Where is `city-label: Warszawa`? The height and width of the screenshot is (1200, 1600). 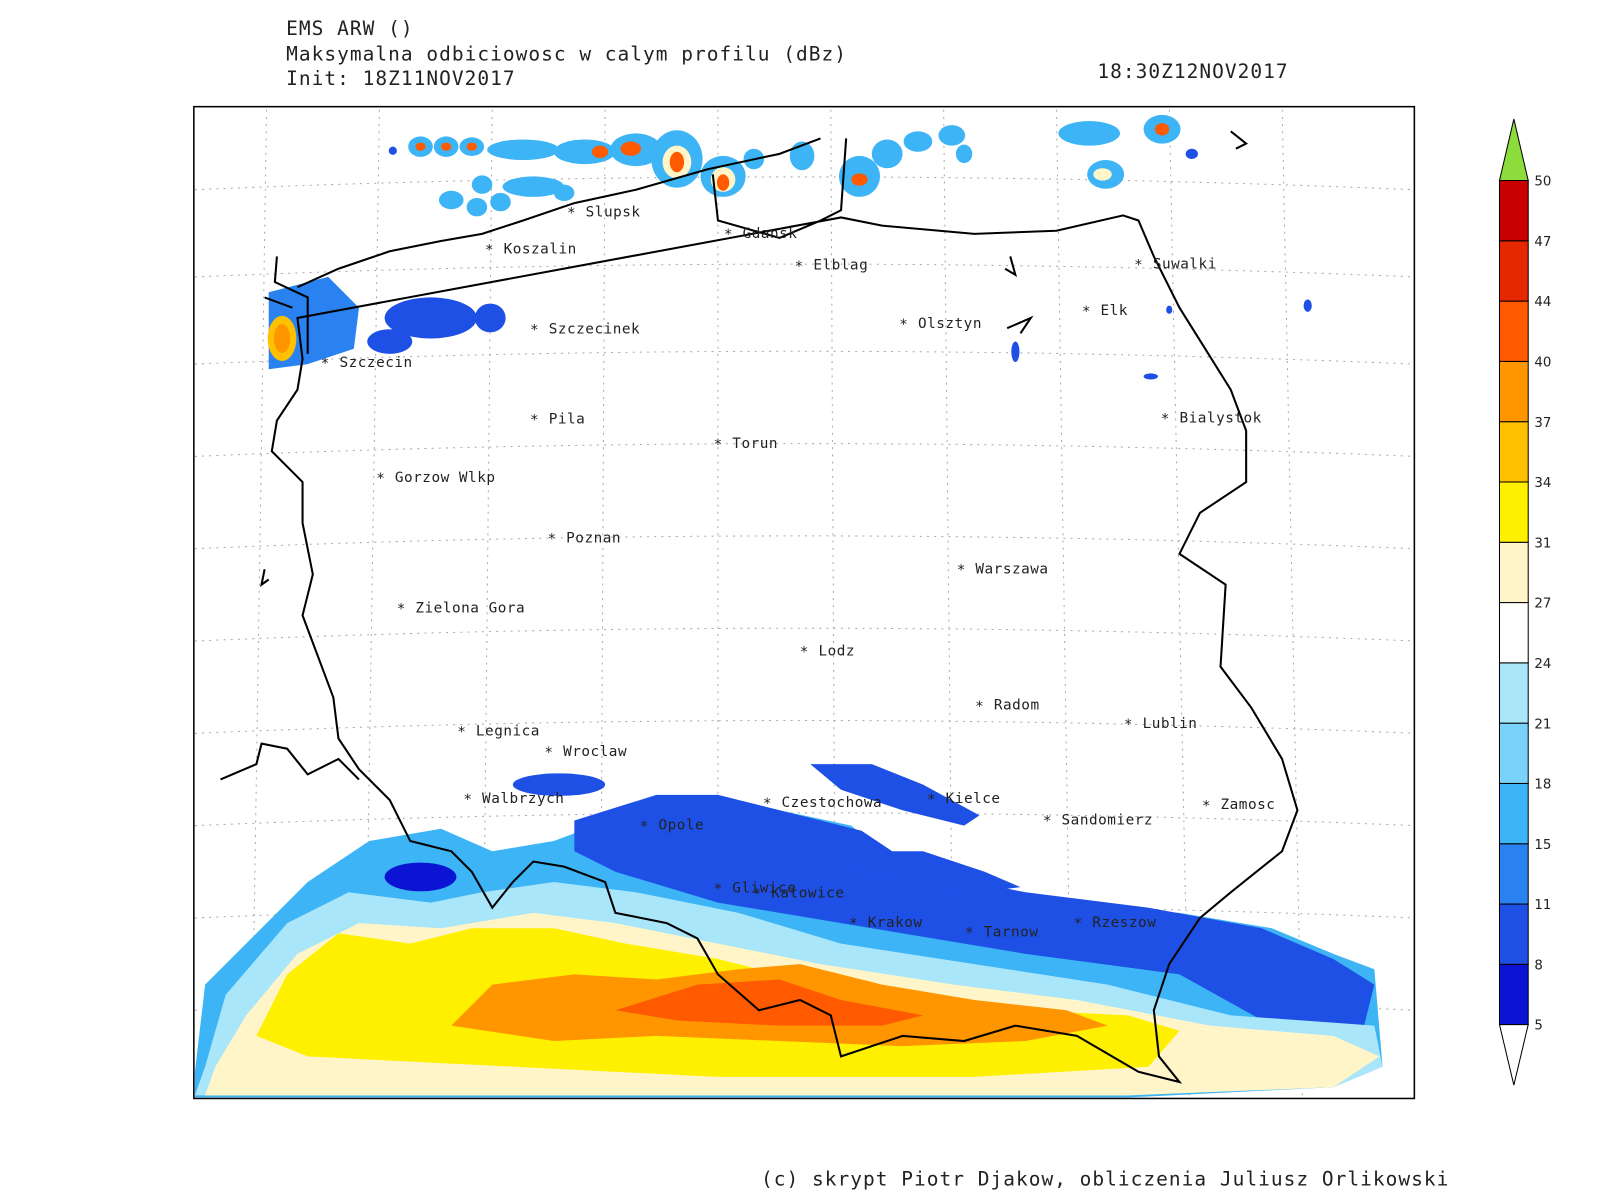 city-label: Warszawa is located at coordinates (1011, 569).